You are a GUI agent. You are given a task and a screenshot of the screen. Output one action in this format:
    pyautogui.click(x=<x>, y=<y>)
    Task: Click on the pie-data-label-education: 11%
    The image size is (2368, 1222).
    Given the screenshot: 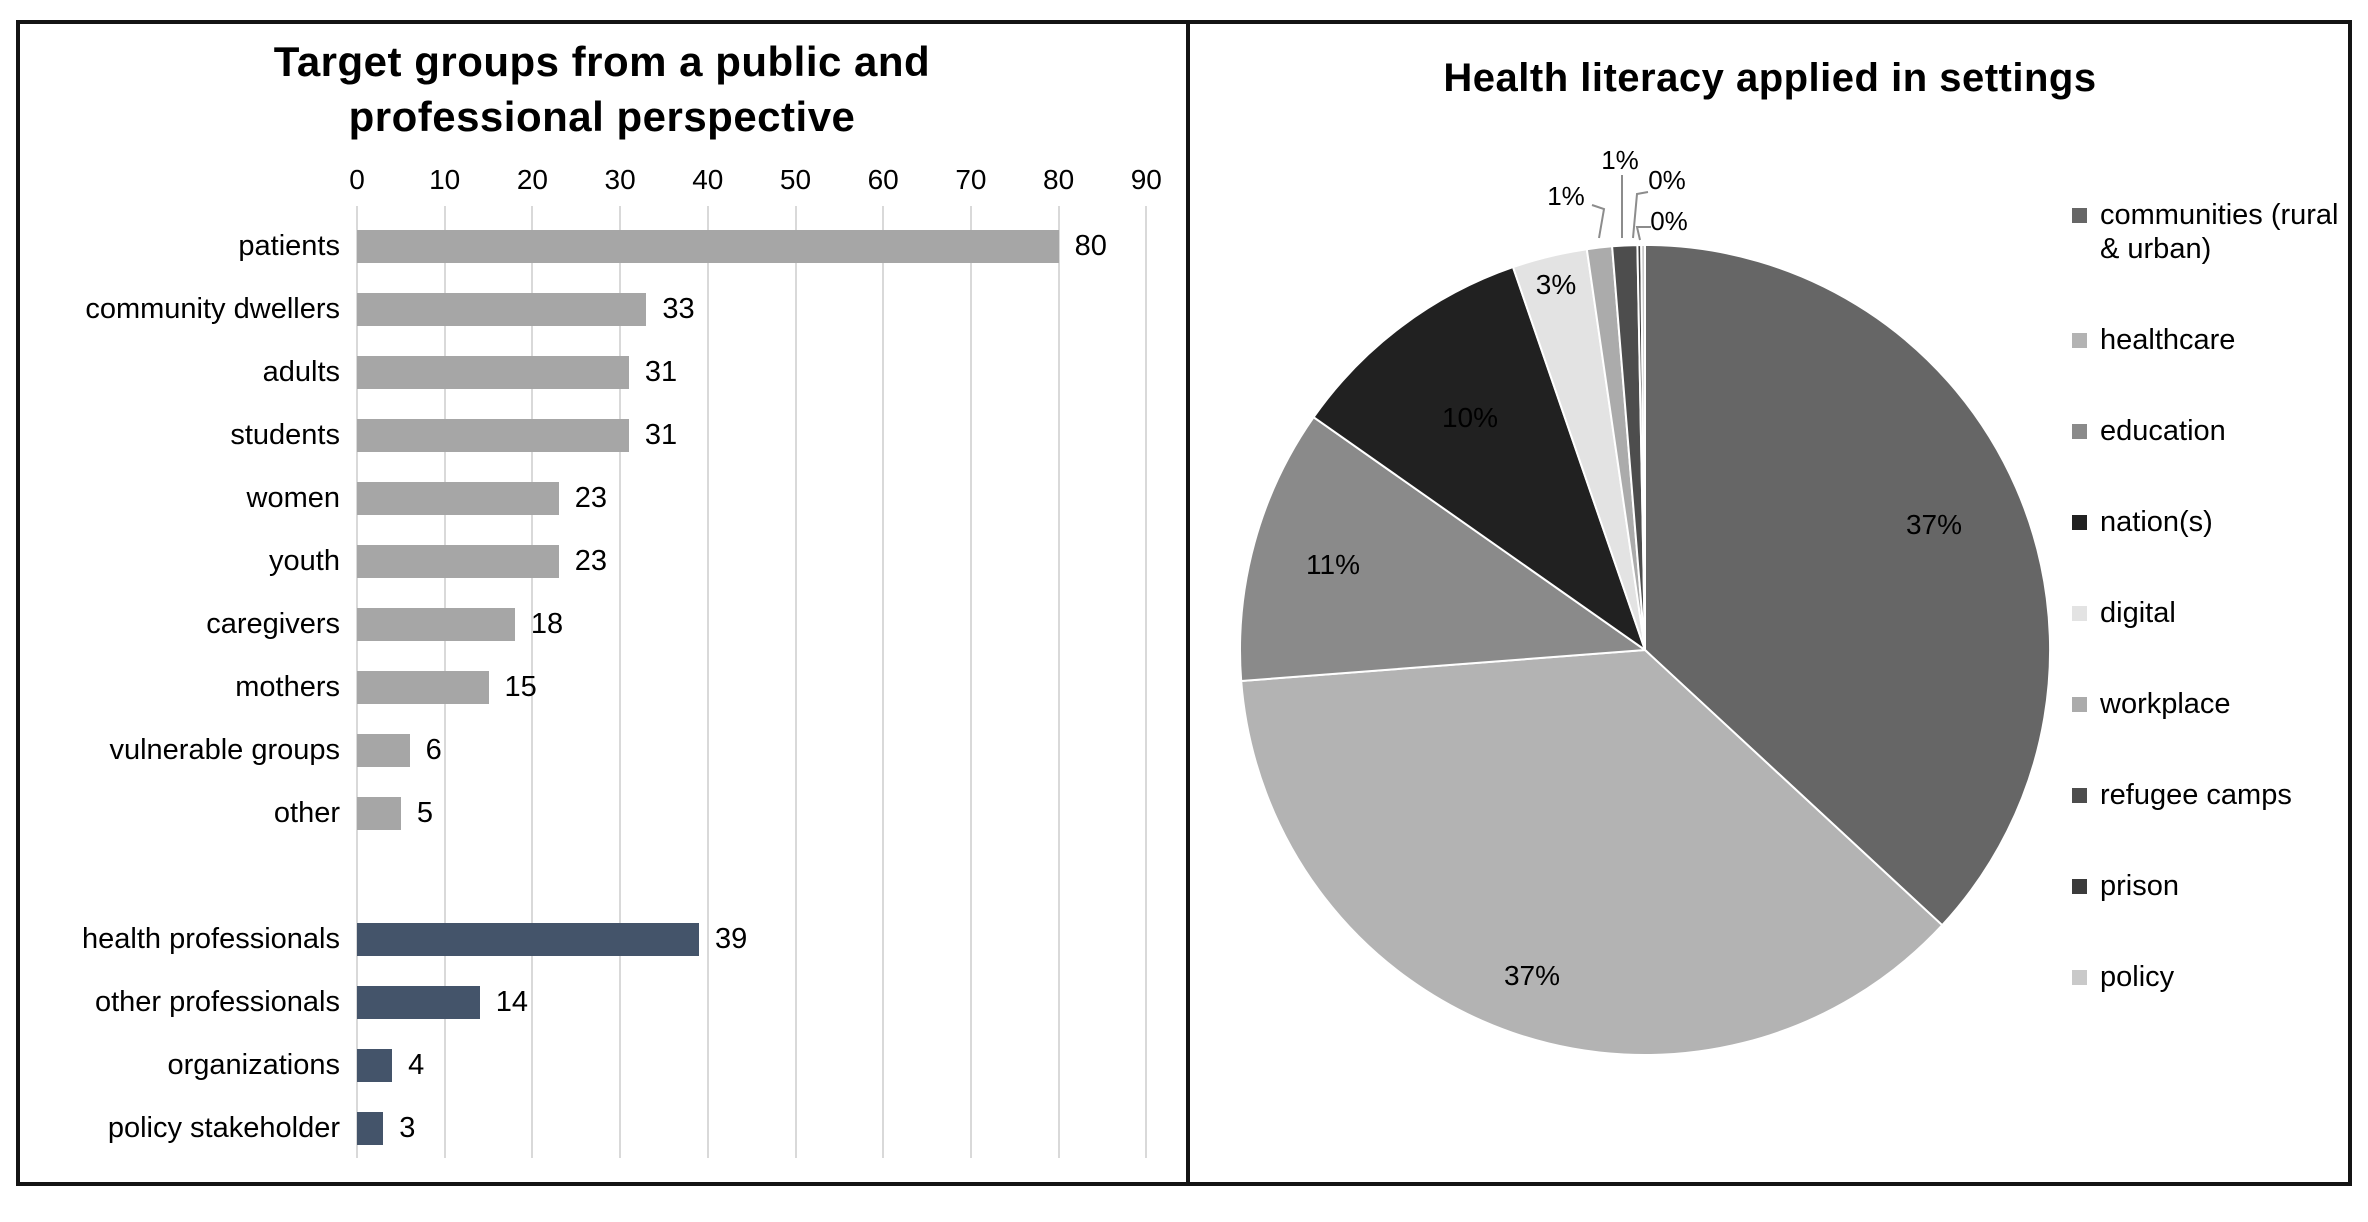 What is the action you would take?
    pyautogui.click(x=1333, y=564)
    